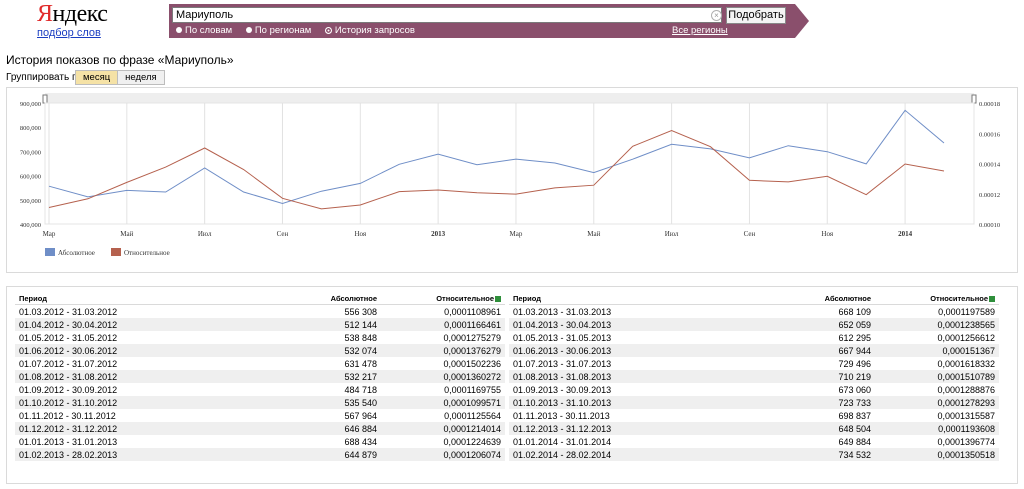 The width and height of the screenshot is (1024, 489). I want to click on yandex-logo: Яндекс подбор слов, so click(72, 20).